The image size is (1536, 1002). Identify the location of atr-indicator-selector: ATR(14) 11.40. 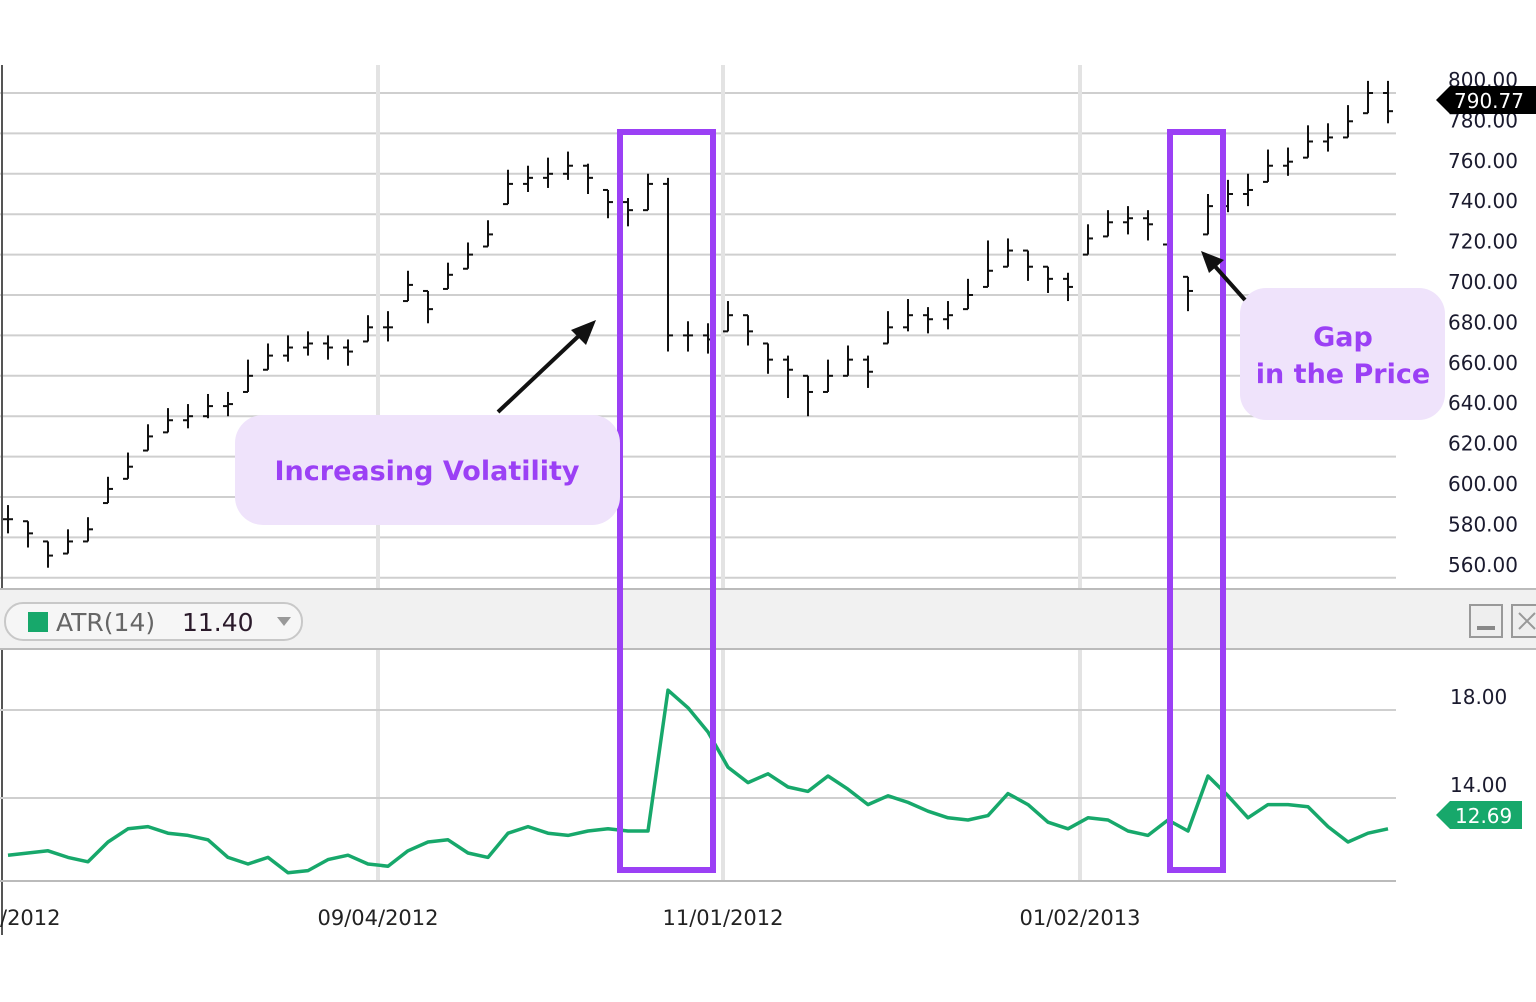
(153, 621).